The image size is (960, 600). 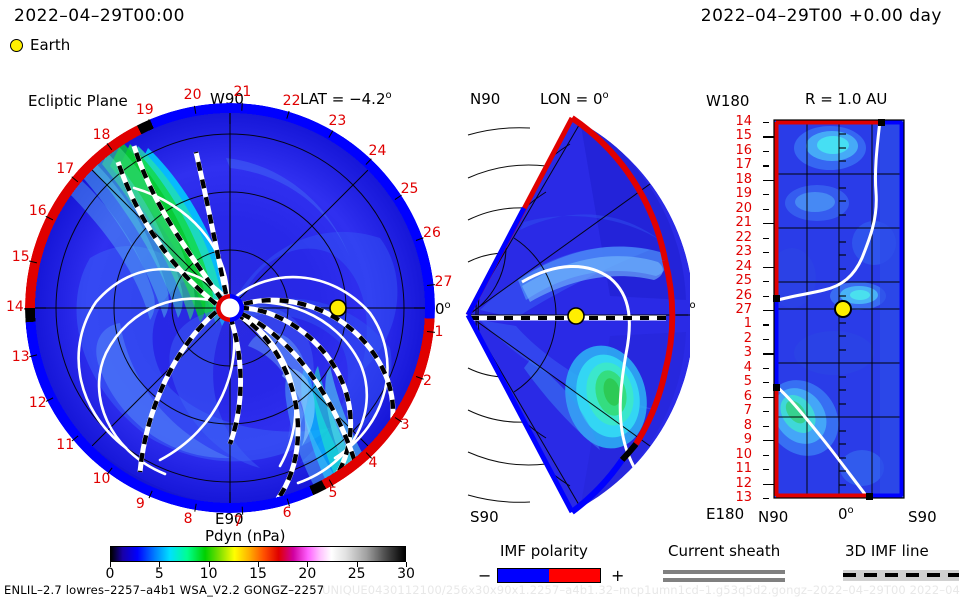 I want to click on ecliptic-lat-label: LAT = −4.2o, so click(x=346, y=99).